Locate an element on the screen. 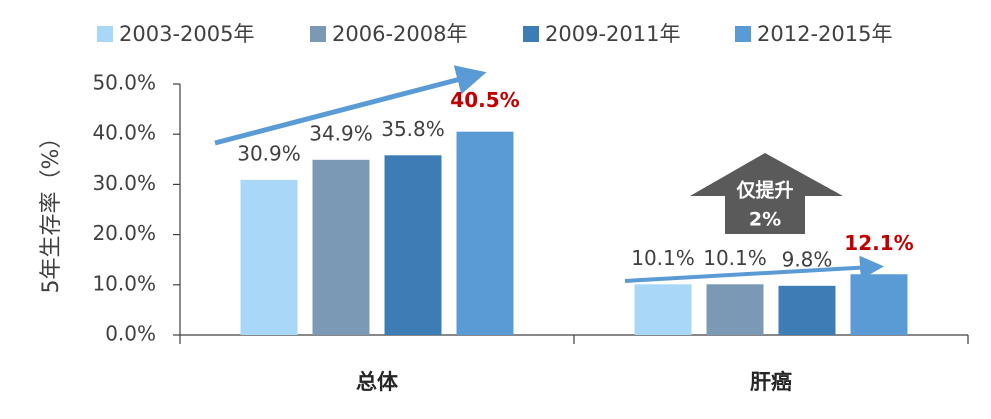 This screenshot has height=419, width=991. y-tick-label: 10.0% is located at coordinates (124, 283).